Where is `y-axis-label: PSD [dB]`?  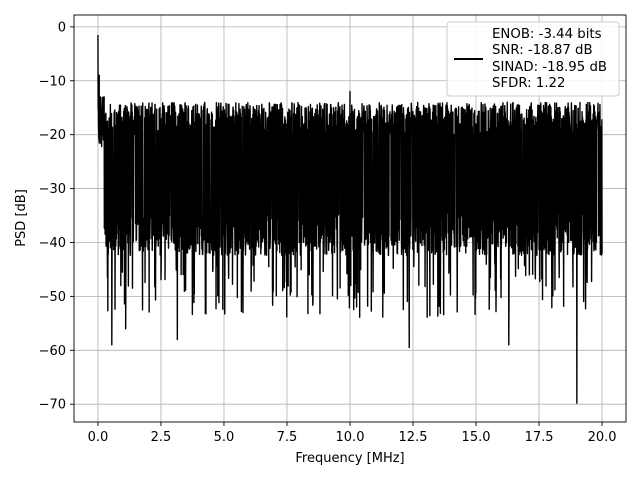
y-axis-label: PSD [dB] is located at coordinates (21, 218).